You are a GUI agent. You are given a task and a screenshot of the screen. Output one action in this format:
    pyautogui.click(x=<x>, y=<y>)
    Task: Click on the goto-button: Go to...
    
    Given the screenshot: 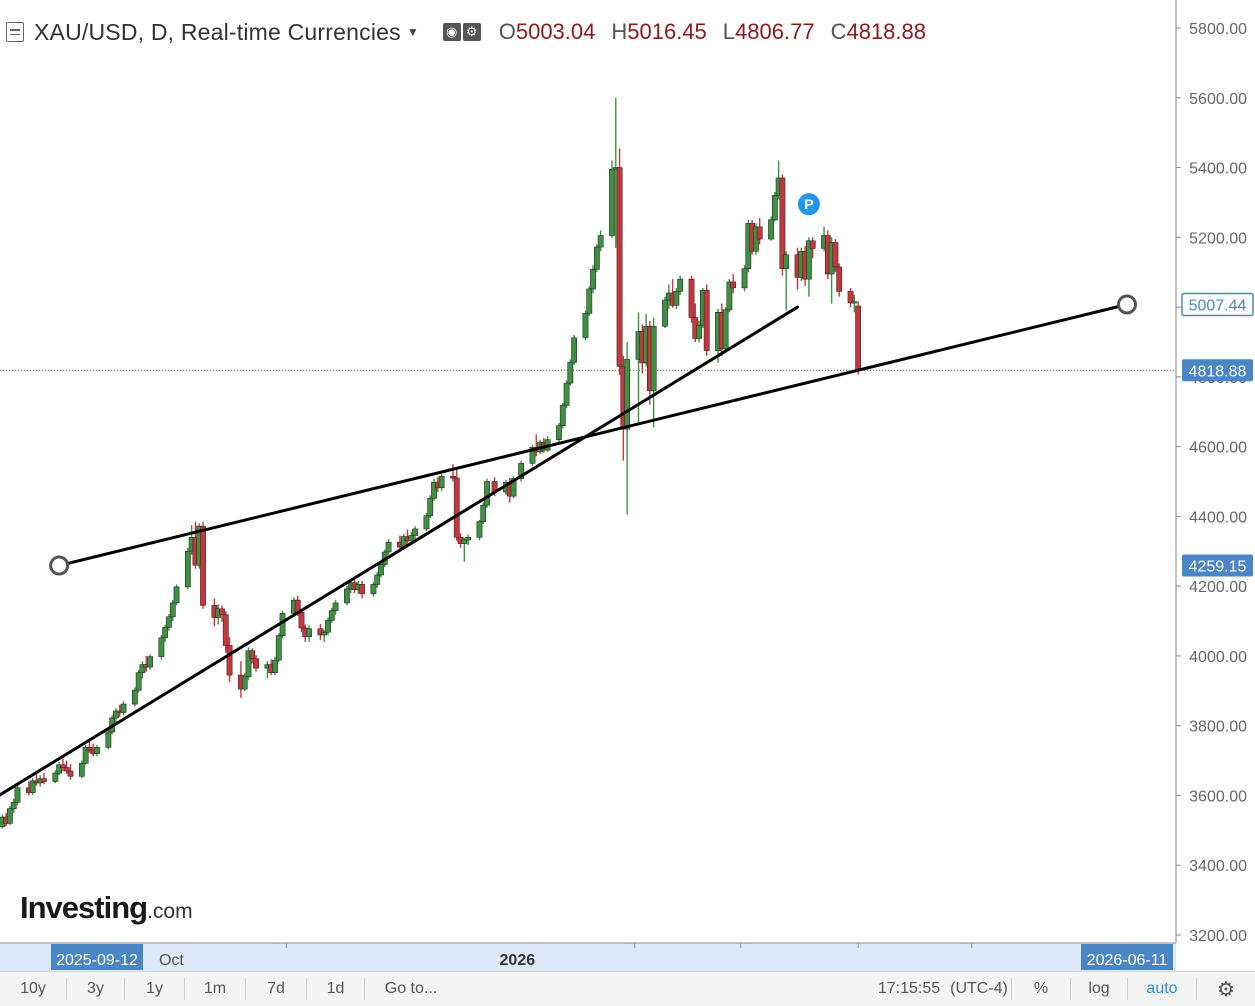 What is the action you would take?
    pyautogui.click(x=411, y=988)
    